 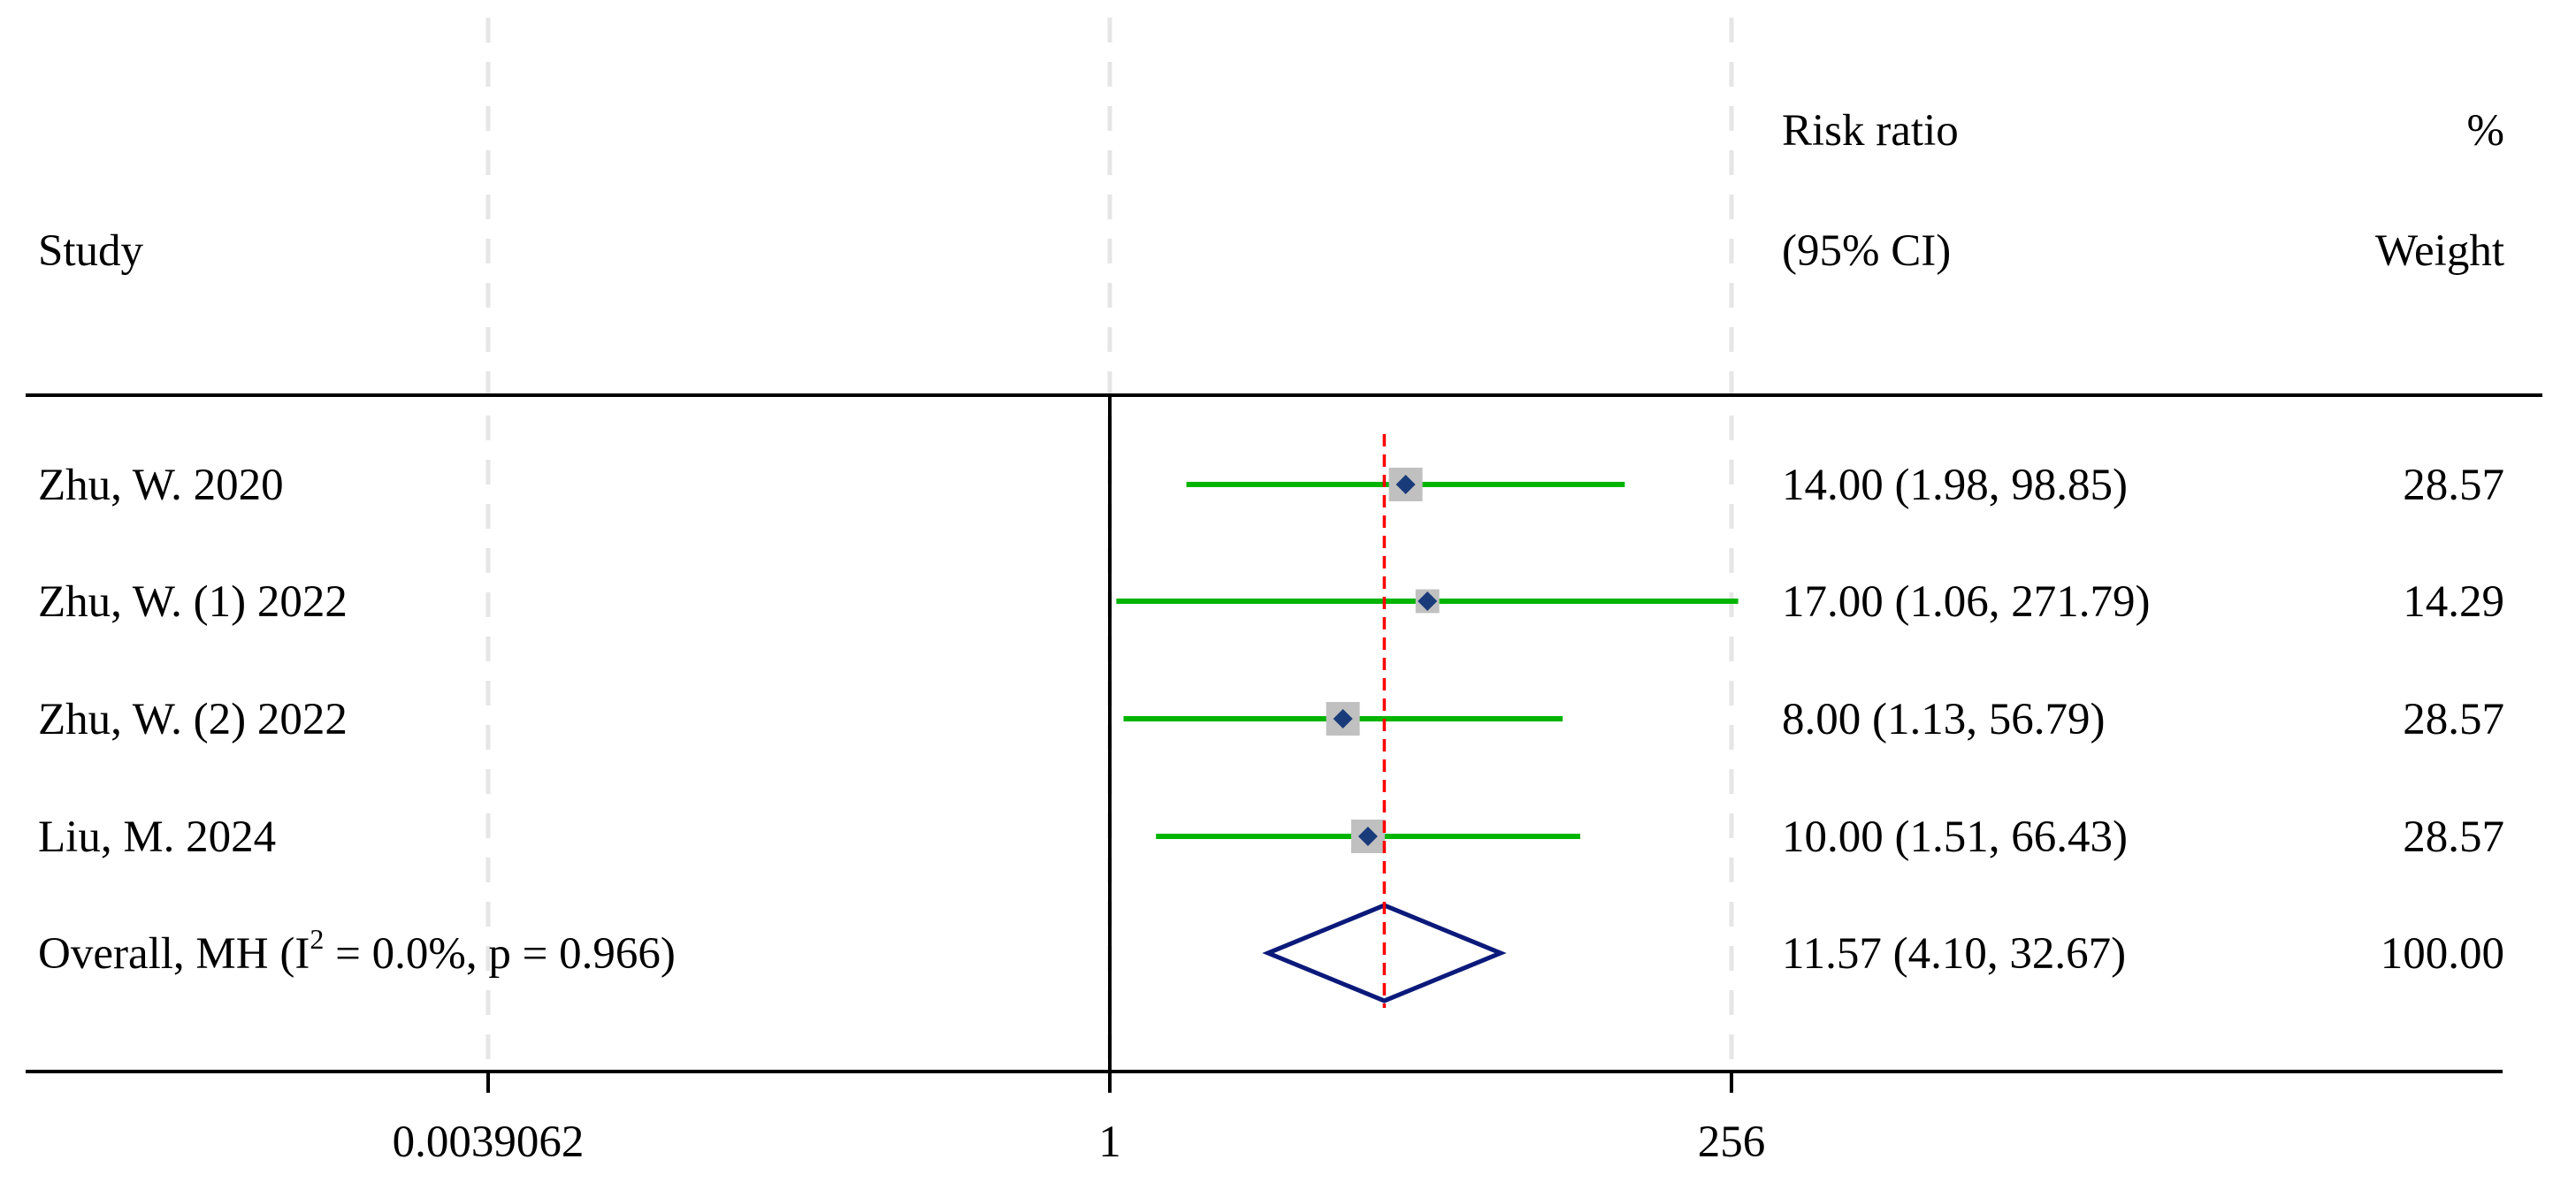 What do you see at coordinates (161, 485) in the screenshot?
I see `study-label: Zhu, W. 2020` at bounding box center [161, 485].